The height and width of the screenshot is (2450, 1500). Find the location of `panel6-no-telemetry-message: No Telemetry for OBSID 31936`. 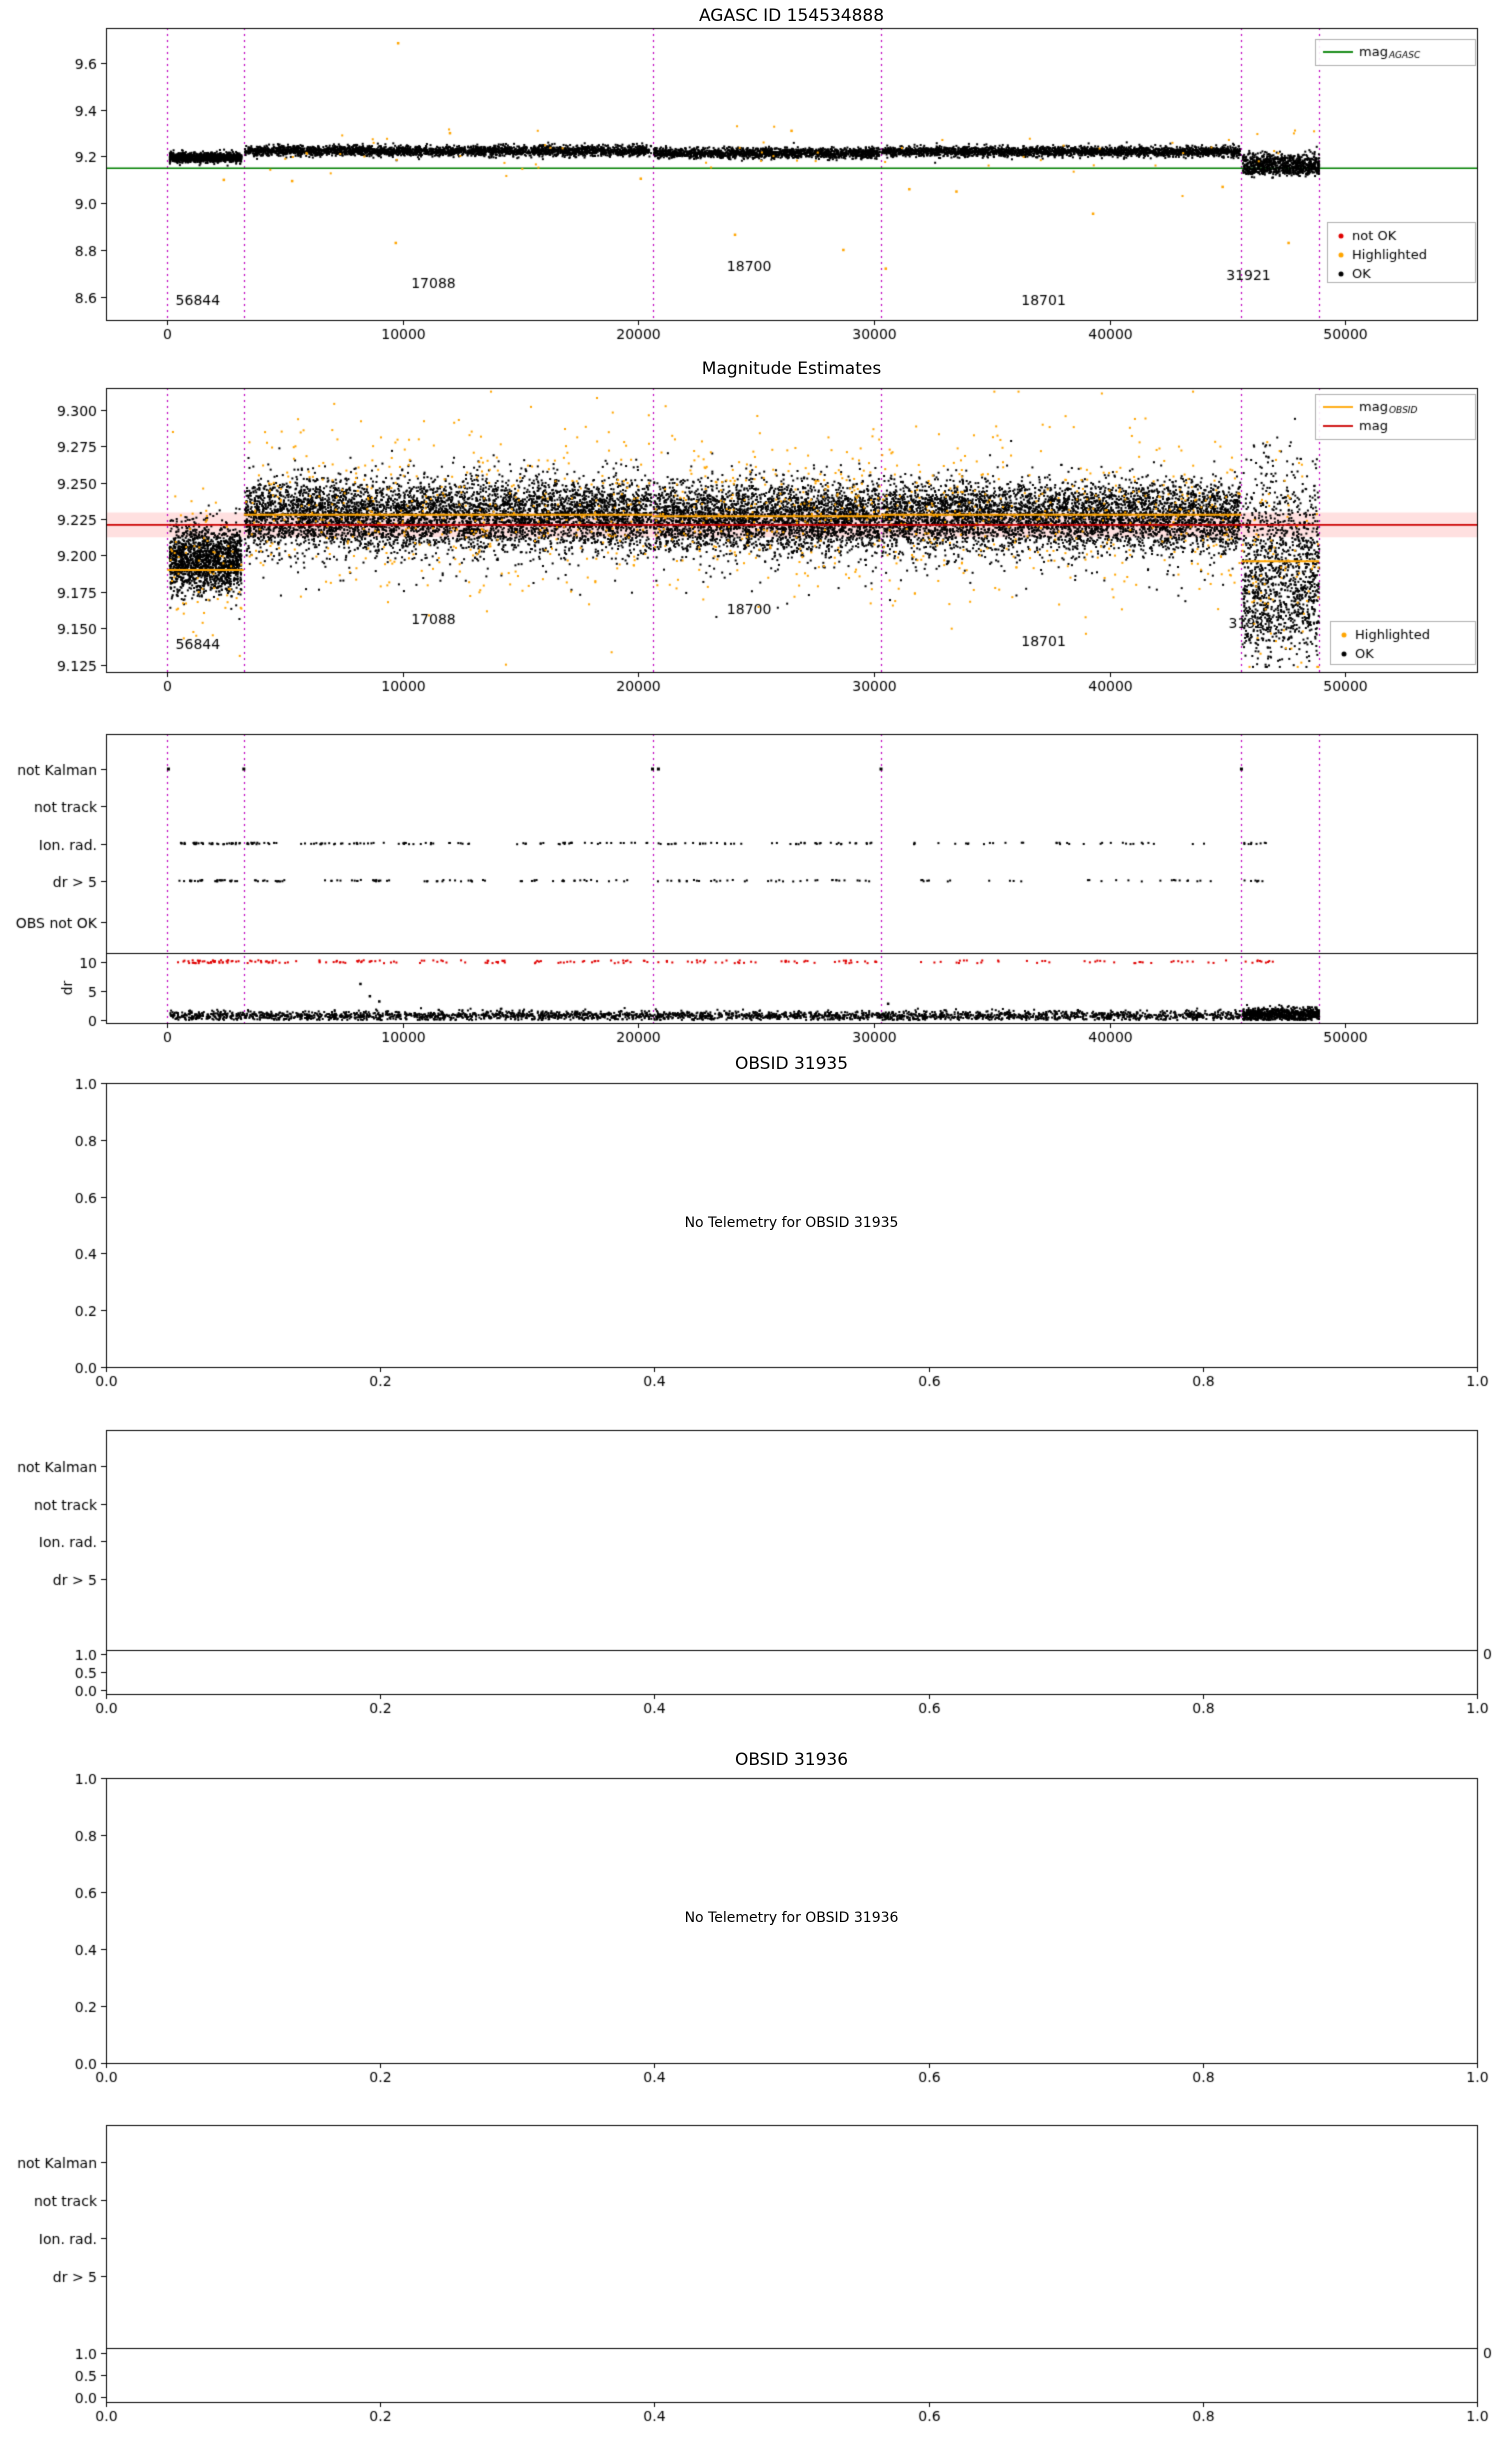

panel6-no-telemetry-message: No Telemetry for OBSID 31936 is located at coordinates (791, 1918).